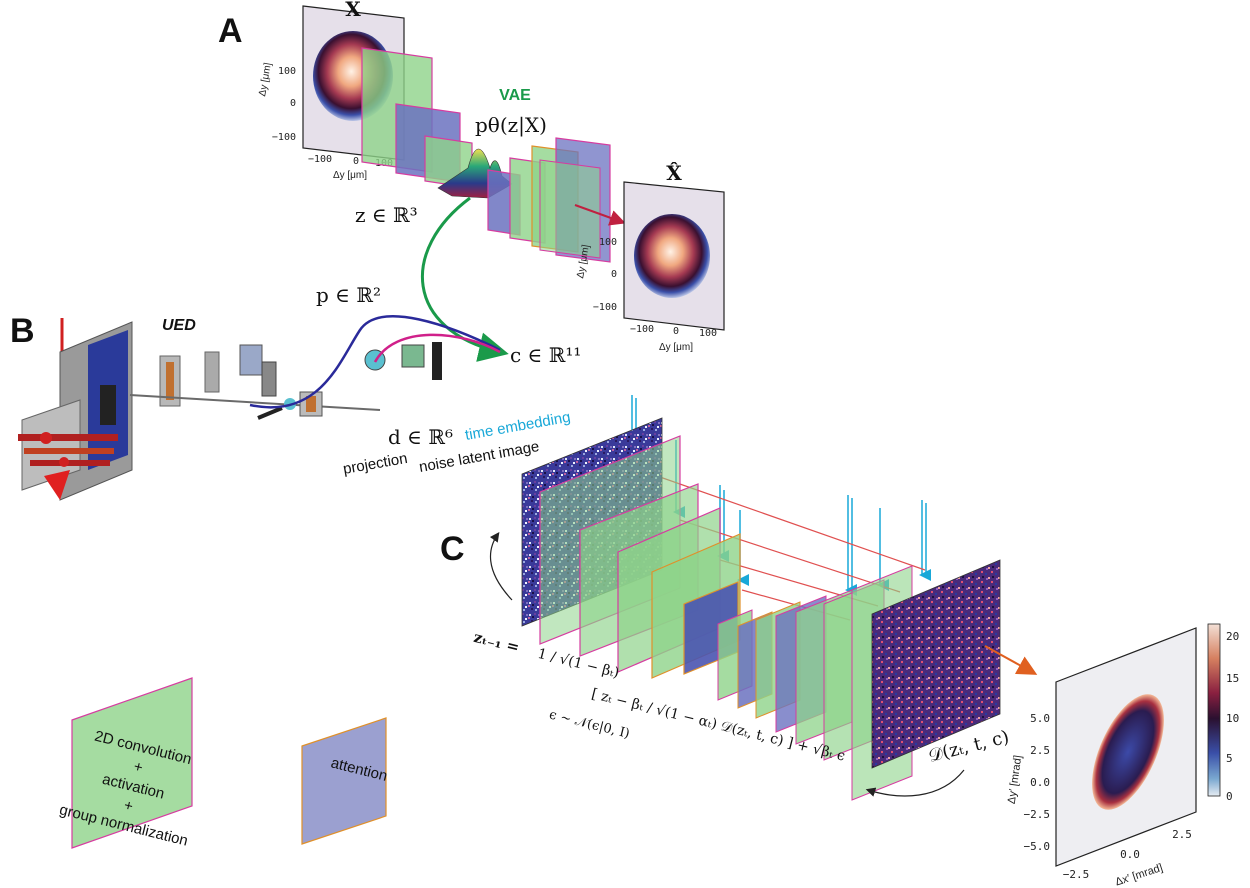 This screenshot has width=1250, height=888. What do you see at coordinates (1182, 834) in the screenshot?
I see `final-xtick-2: 2.5` at bounding box center [1182, 834].